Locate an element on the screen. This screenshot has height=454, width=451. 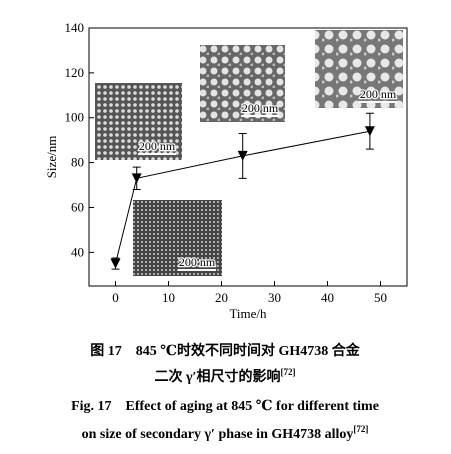
x-tick-label: 10 is located at coordinates (168, 297).